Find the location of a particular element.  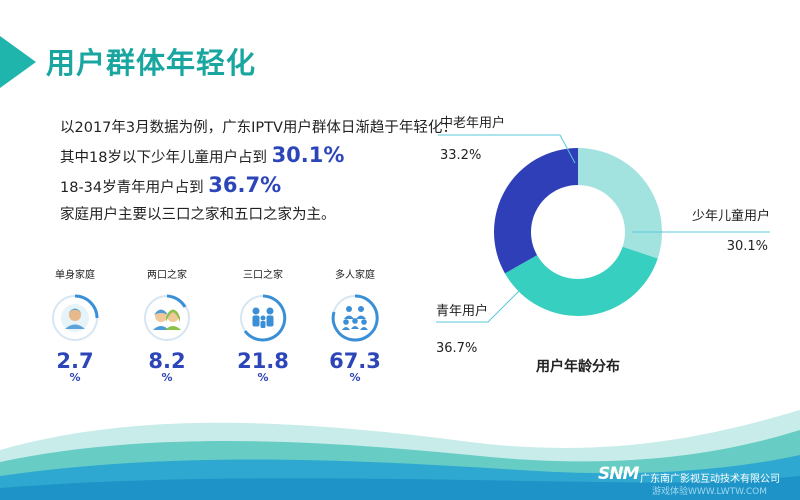

slice-value-label: 36.7% is located at coordinates (456, 348).